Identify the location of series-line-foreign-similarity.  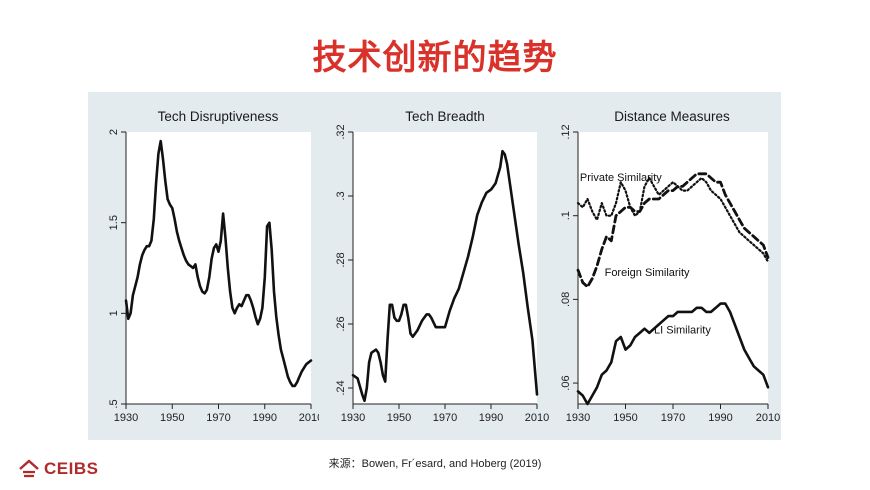
(673, 230).